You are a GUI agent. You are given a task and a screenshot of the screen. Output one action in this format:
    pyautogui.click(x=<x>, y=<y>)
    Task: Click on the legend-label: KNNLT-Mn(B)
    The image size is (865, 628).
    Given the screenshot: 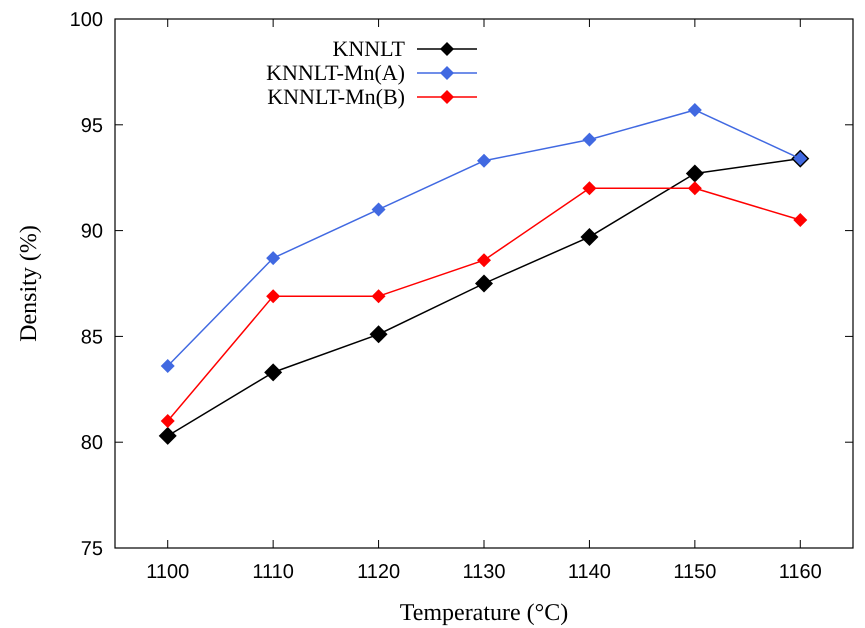 What is the action you would take?
    pyautogui.click(x=336, y=96)
    